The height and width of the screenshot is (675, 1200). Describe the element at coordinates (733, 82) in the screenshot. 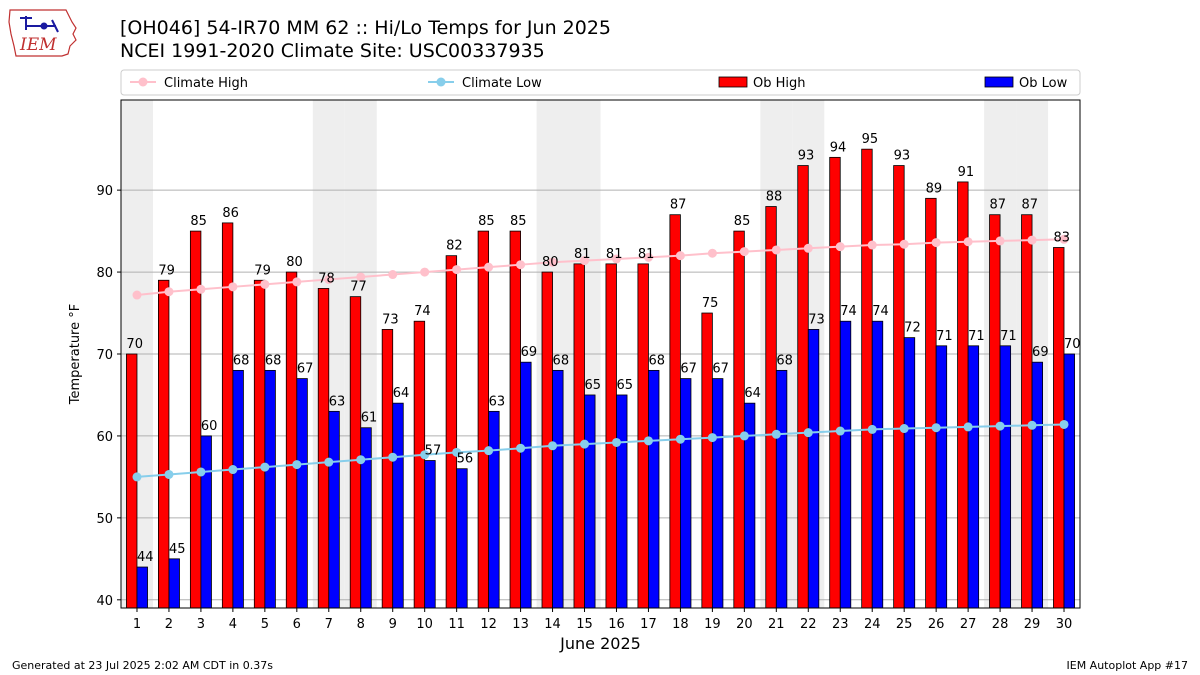

I see `legend-bar-swatch` at that location.